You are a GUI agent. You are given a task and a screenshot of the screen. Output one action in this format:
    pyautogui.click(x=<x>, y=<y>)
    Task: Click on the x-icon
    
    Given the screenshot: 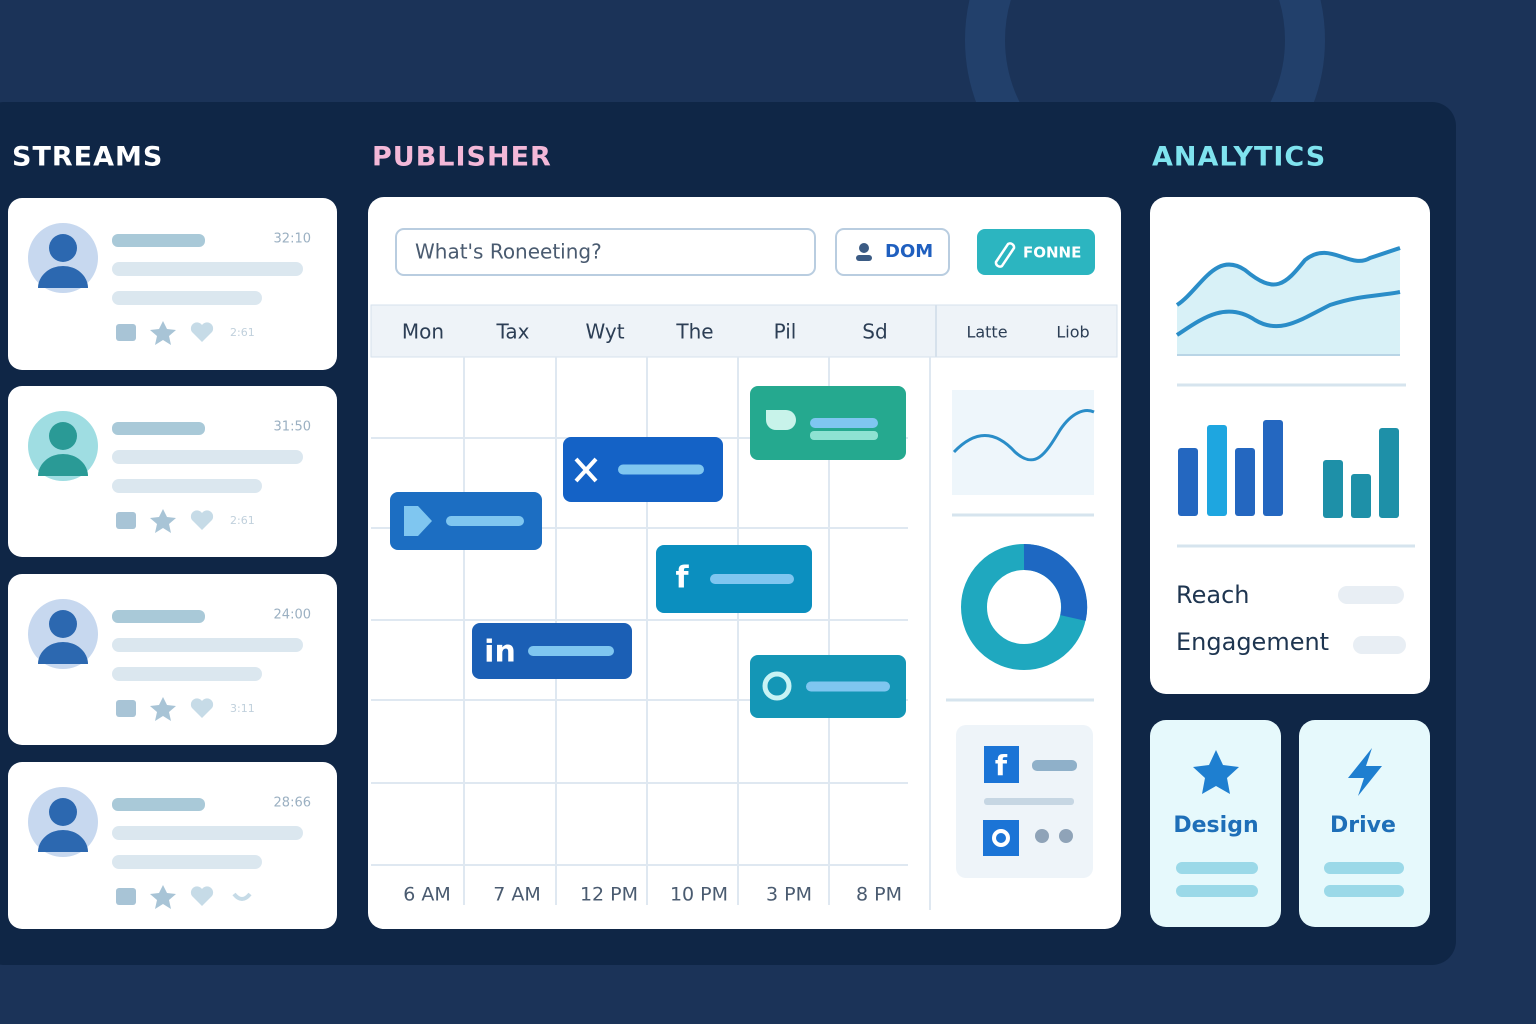 What is the action you would take?
    pyautogui.click(x=586, y=470)
    